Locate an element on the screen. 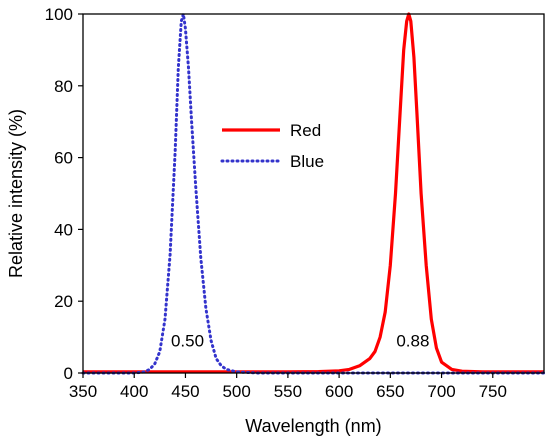 This screenshot has height=445, width=550. x-tick-label: 650 is located at coordinates (390, 391).